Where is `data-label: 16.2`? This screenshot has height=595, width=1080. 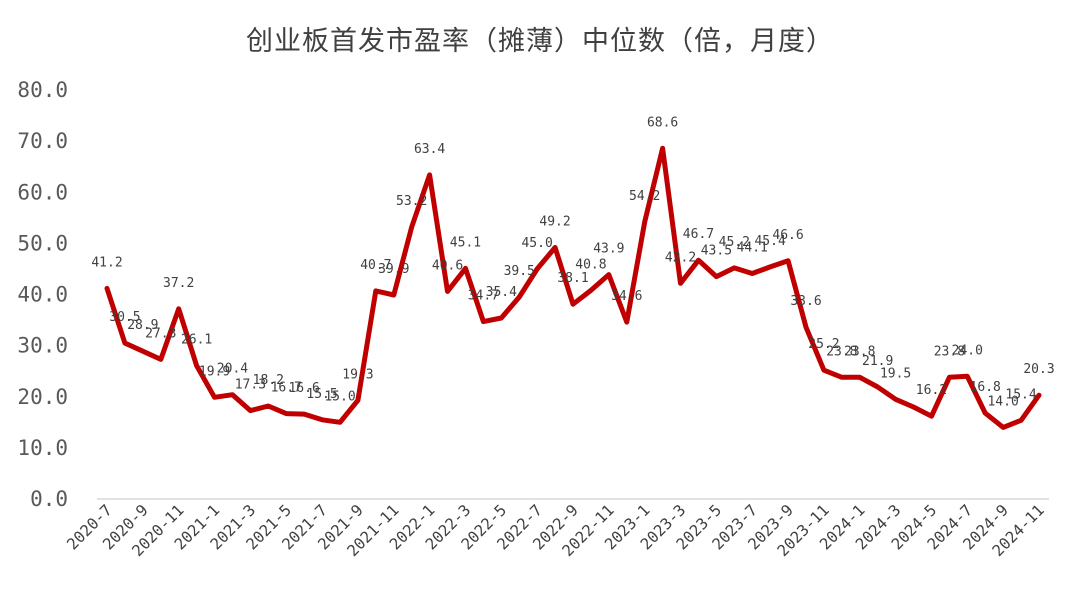
data-label: 16.2 is located at coordinates (931, 390).